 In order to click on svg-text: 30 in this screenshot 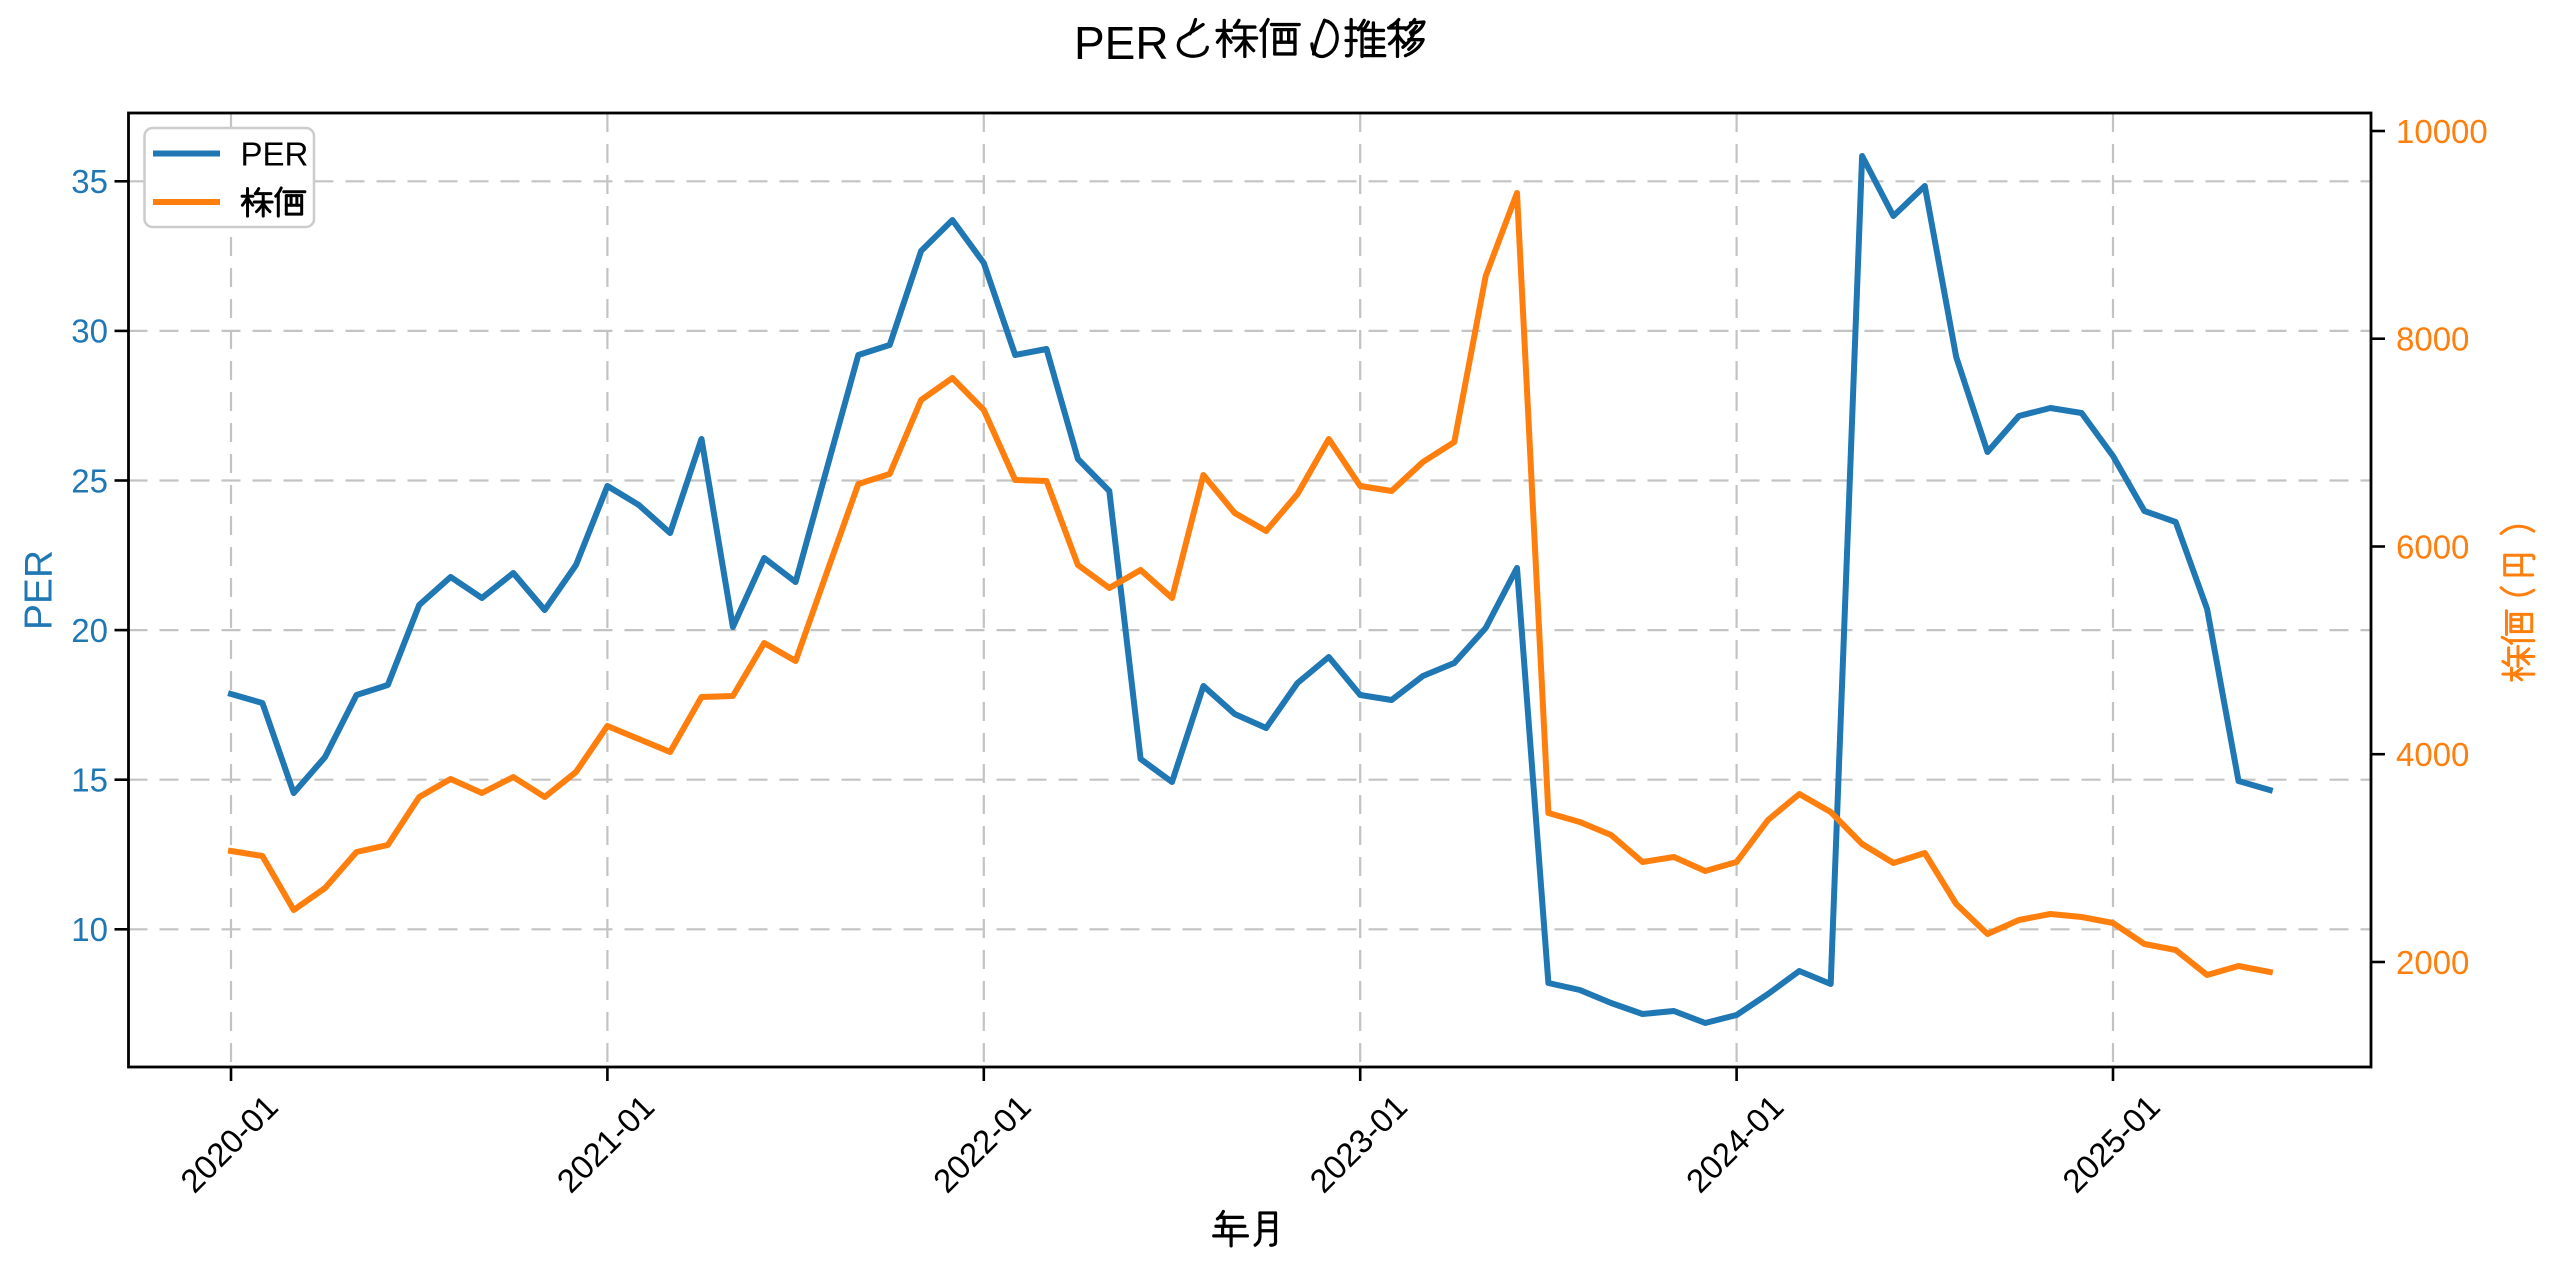, I will do `click(89, 331)`.